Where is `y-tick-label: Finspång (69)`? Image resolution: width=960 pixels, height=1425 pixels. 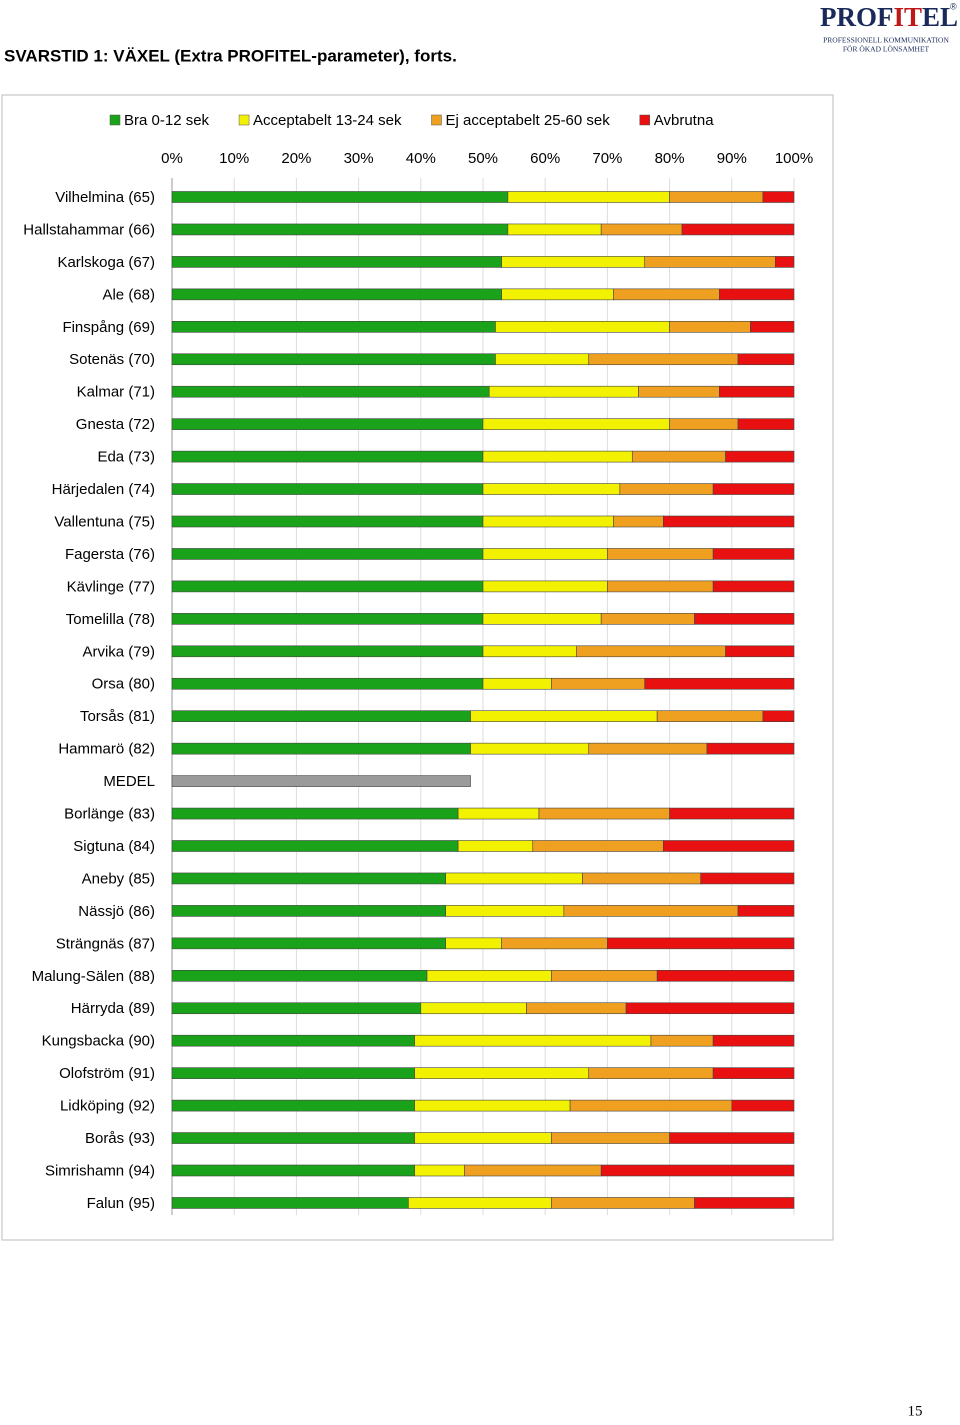 y-tick-label: Finspång (69) is located at coordinates (108, 327).